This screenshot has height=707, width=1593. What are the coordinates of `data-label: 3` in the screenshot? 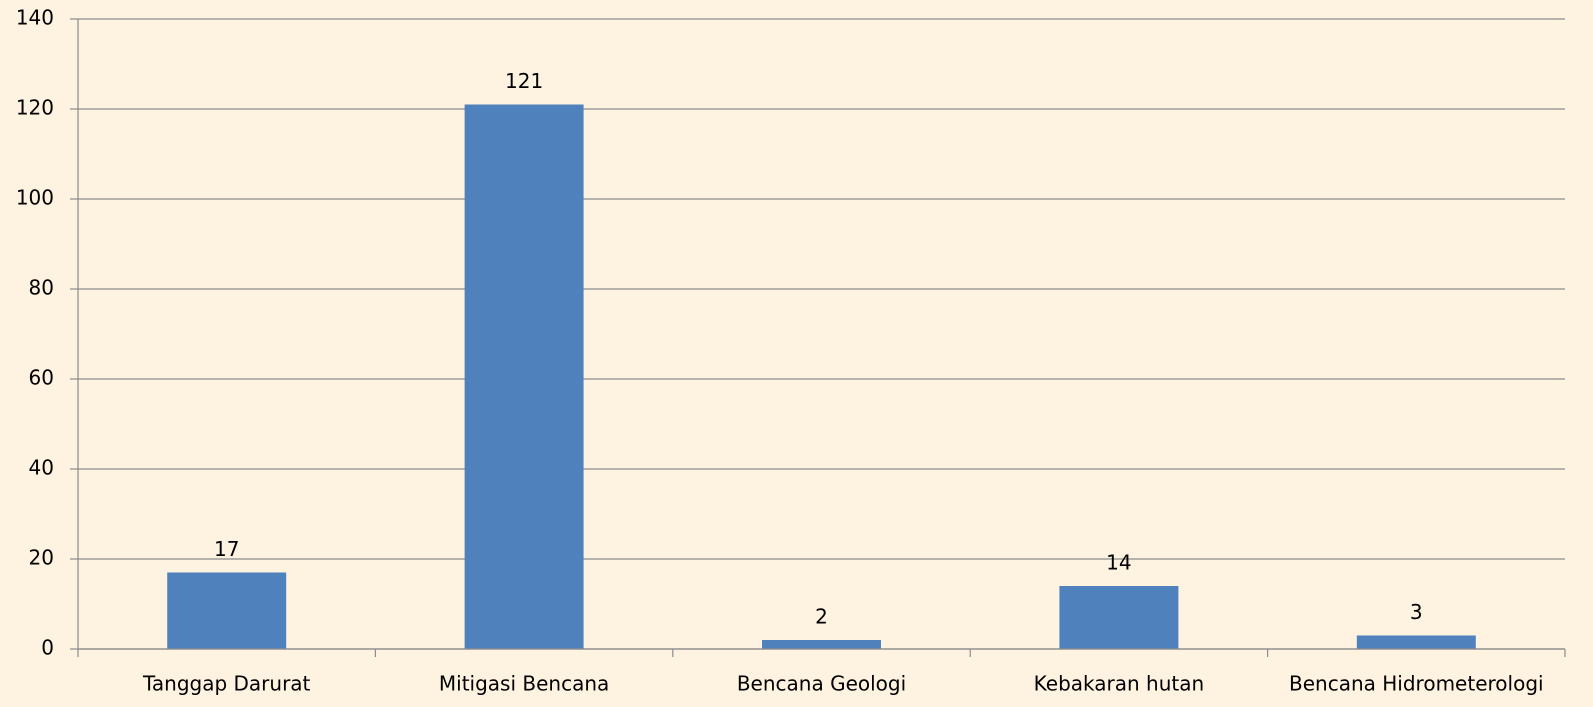 It's located at (1416, 612).